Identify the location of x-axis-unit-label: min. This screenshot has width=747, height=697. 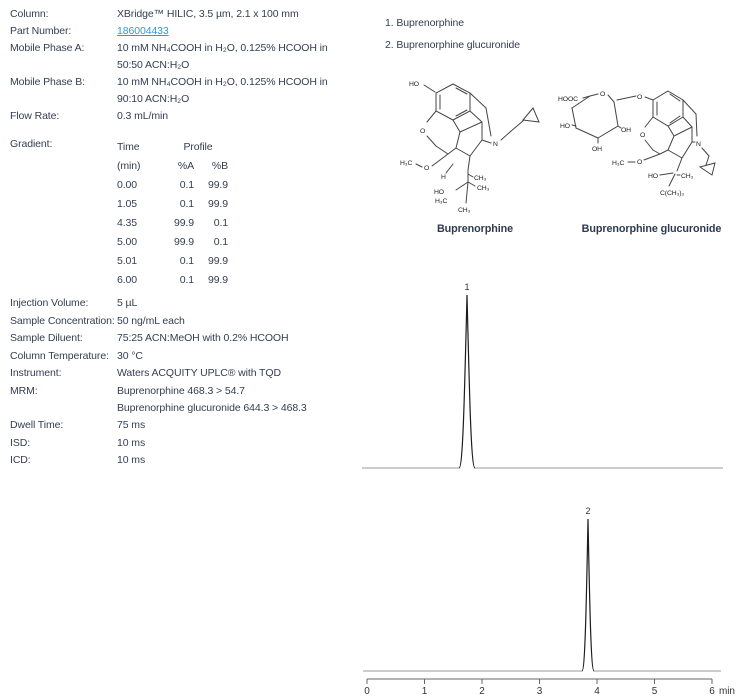
(727, 691).